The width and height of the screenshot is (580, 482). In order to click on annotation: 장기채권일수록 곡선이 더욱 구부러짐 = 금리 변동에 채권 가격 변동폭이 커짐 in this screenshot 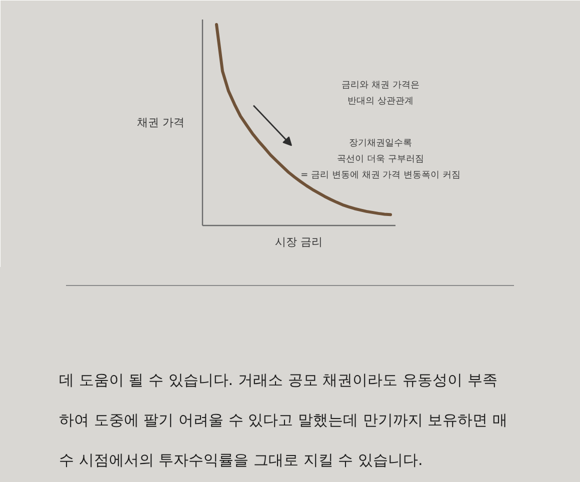, I will do `click(380, 159)`.